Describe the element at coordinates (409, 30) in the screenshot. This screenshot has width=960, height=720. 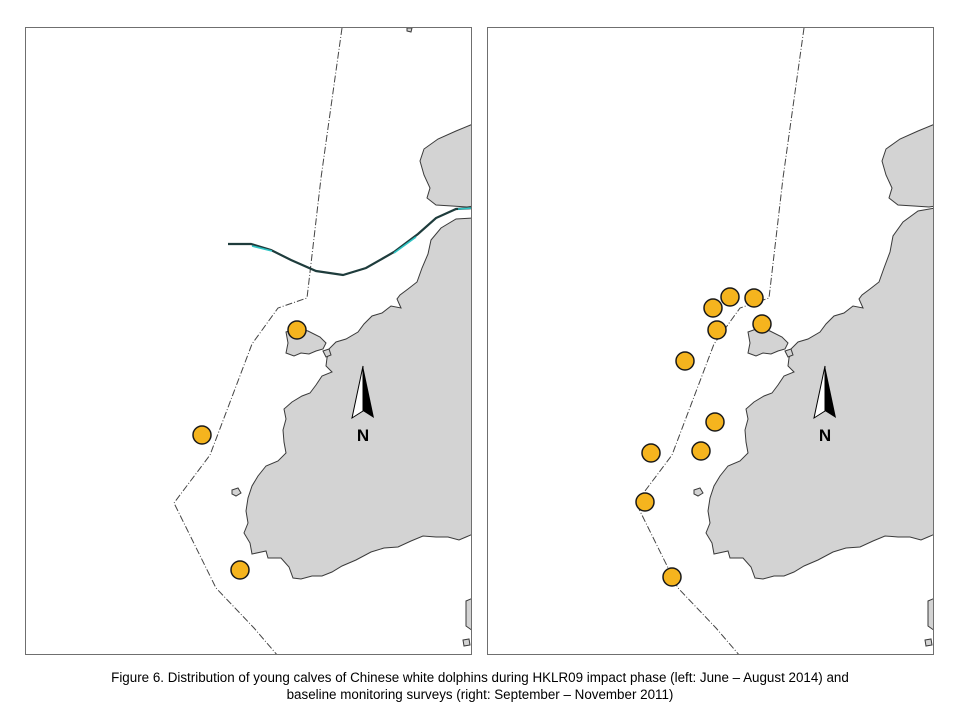
I see `land-top-islet` at that location.